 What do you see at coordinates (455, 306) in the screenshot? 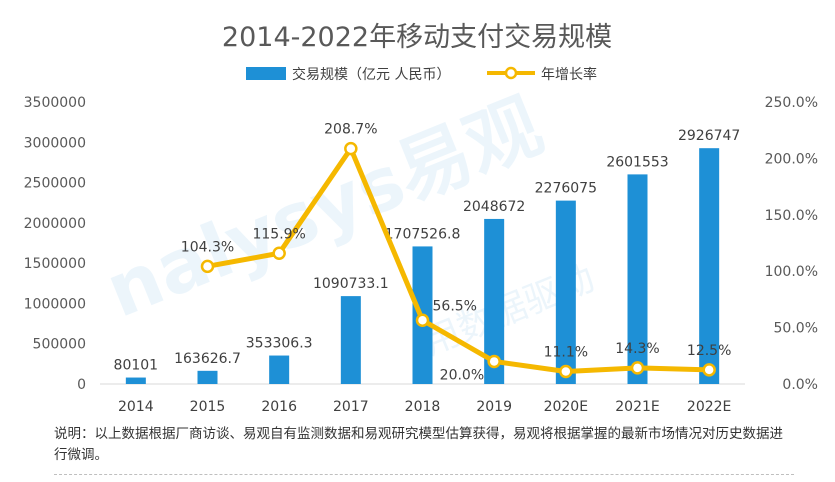
I see `growth-value-label: 56.5%` at bounding box center [455, 306].